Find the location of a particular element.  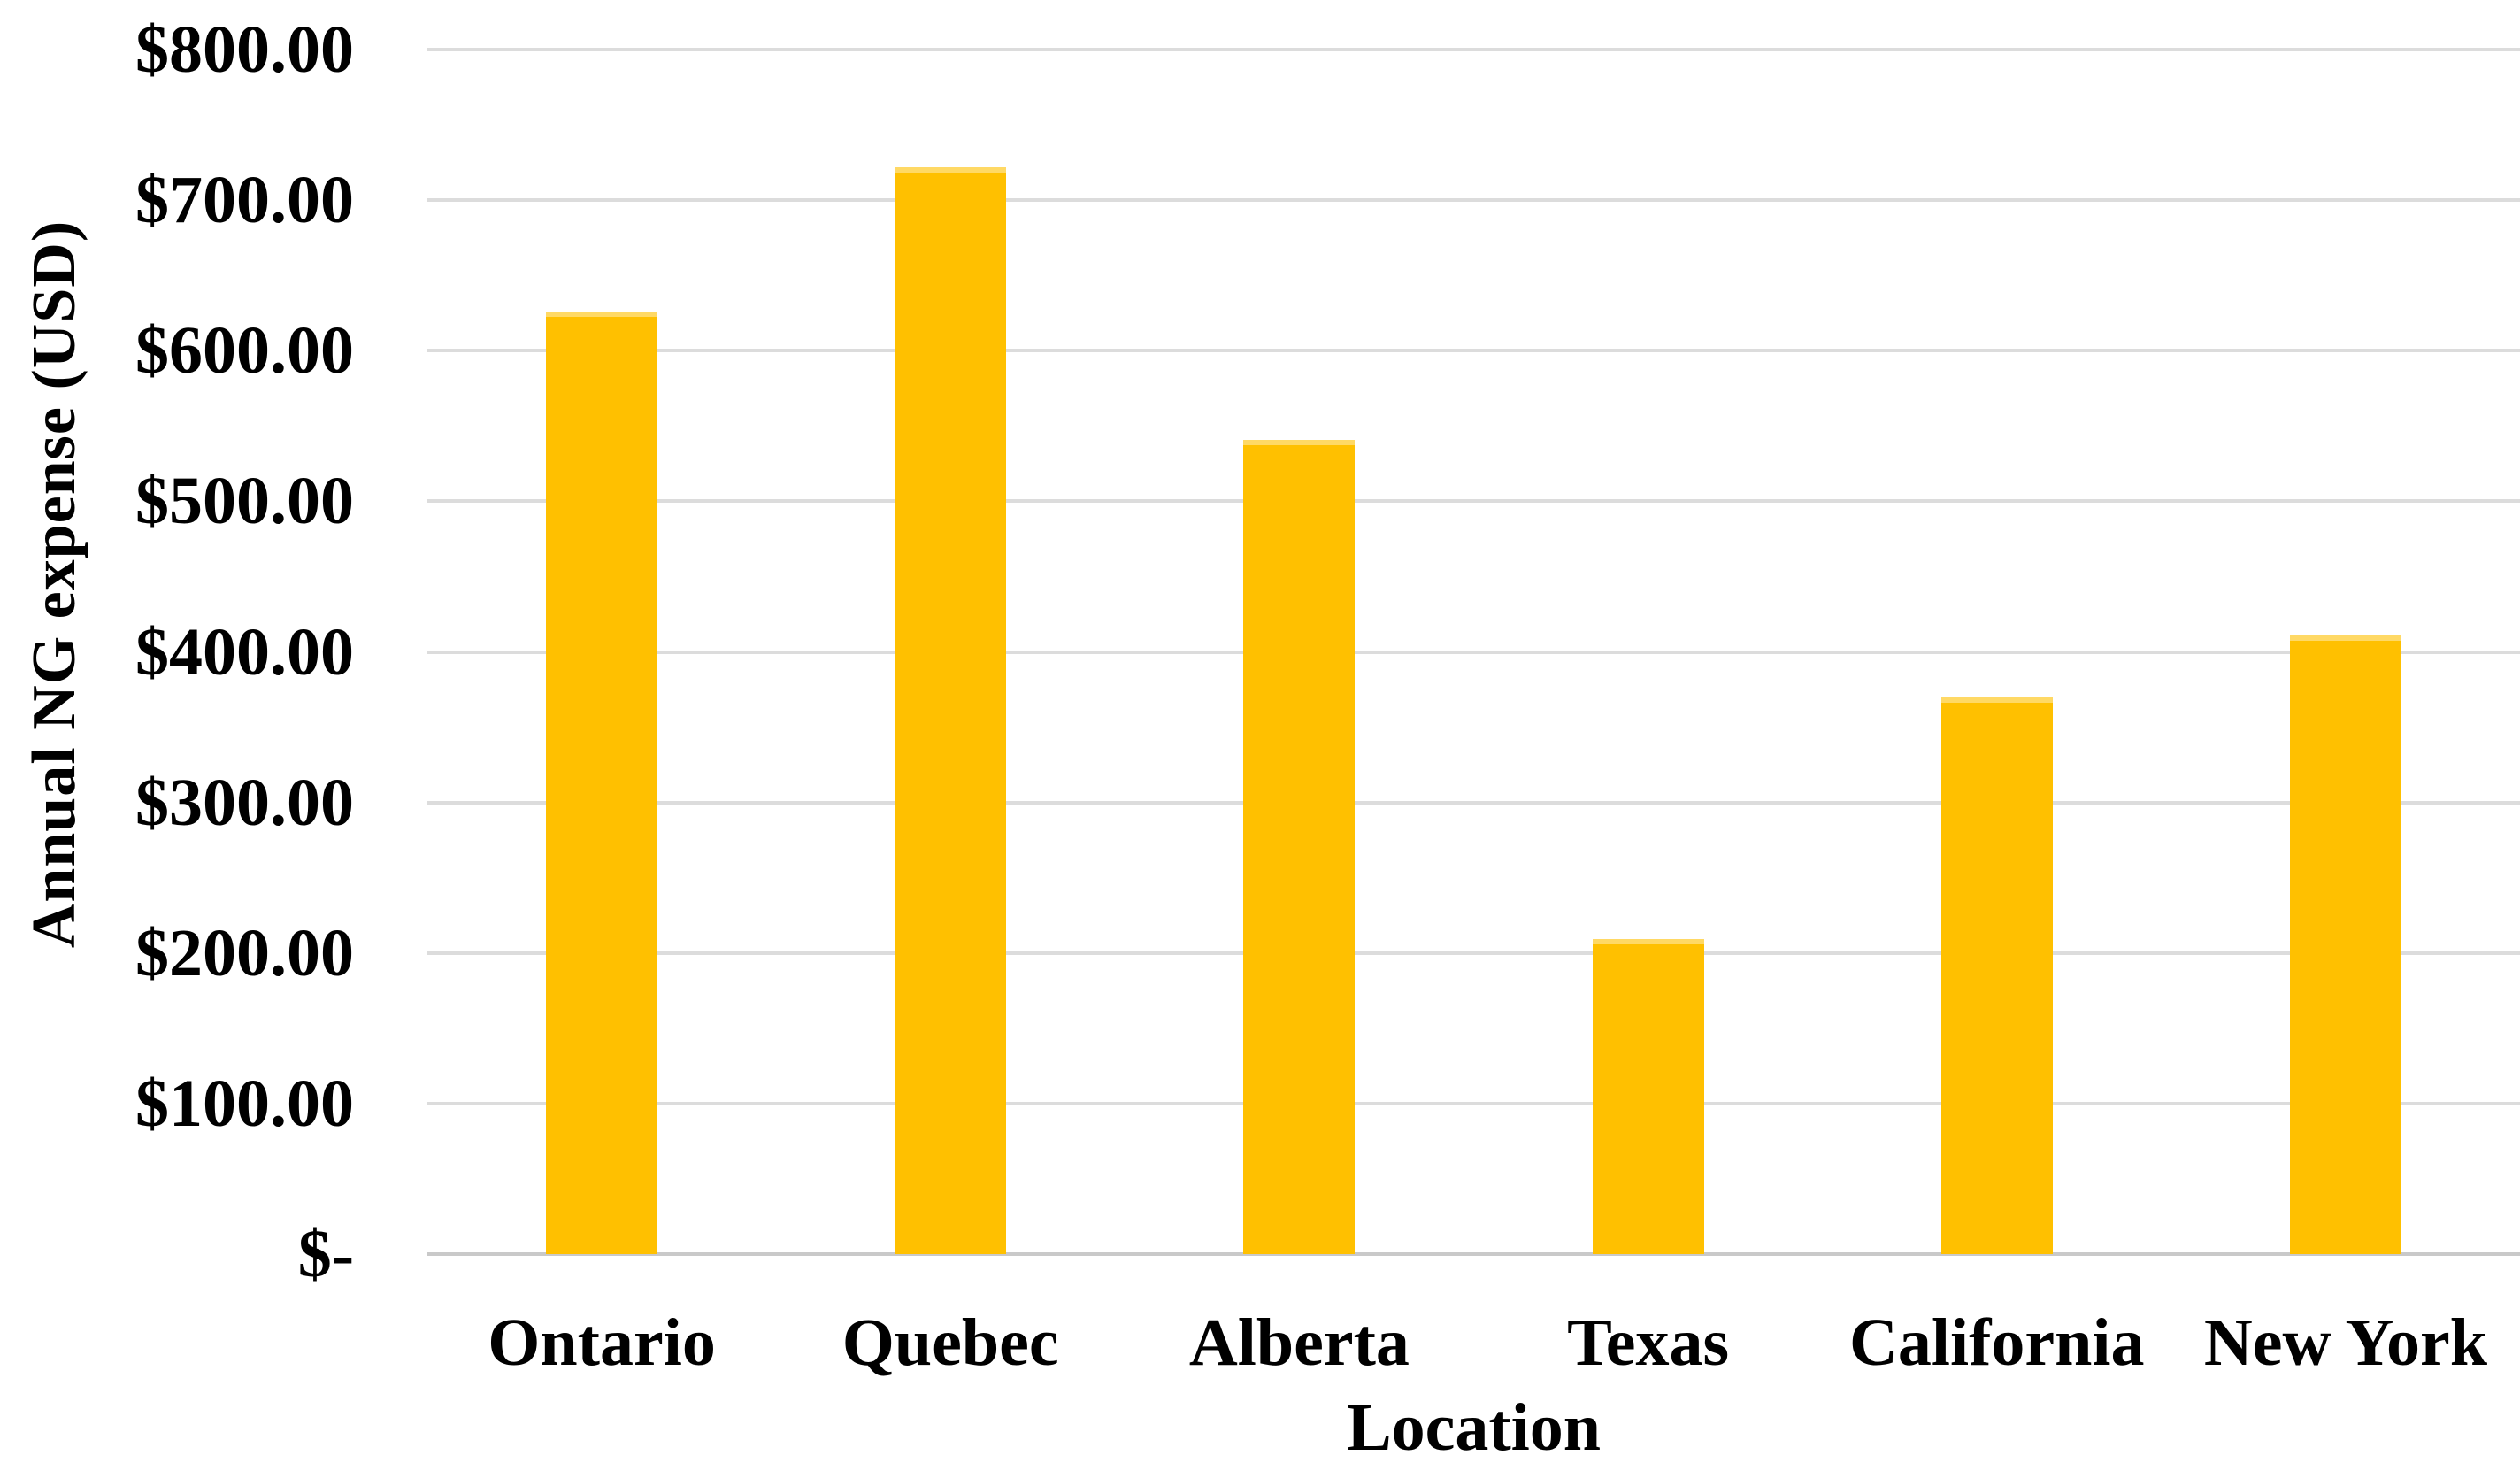

y-tick-label: $400.00 is located at coordinates (244, 652).